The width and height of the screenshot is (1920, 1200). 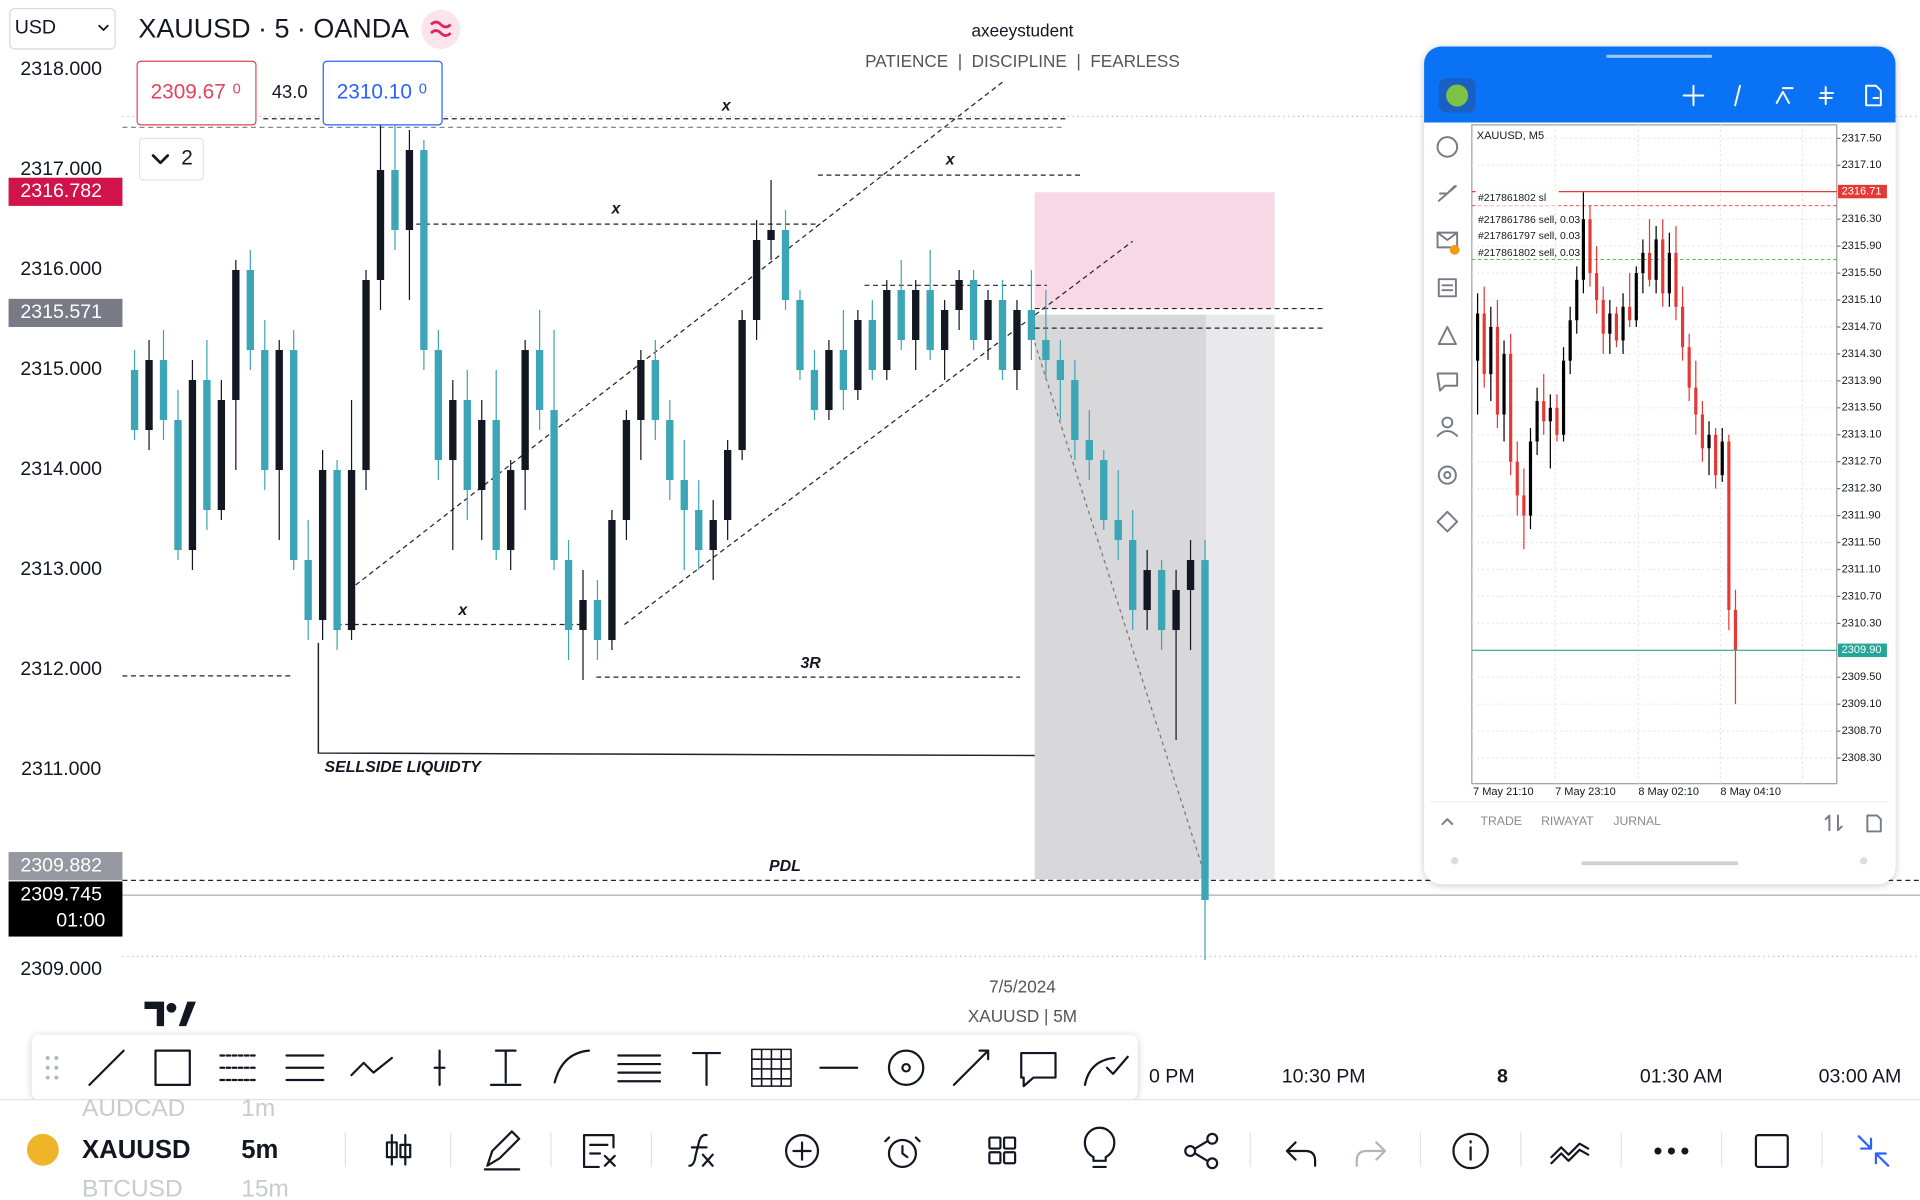 What do you see at coordinates (136, 1150) in the screenshot?
I see `symbol: XAUUSD` at bounding box center [136, 1150].